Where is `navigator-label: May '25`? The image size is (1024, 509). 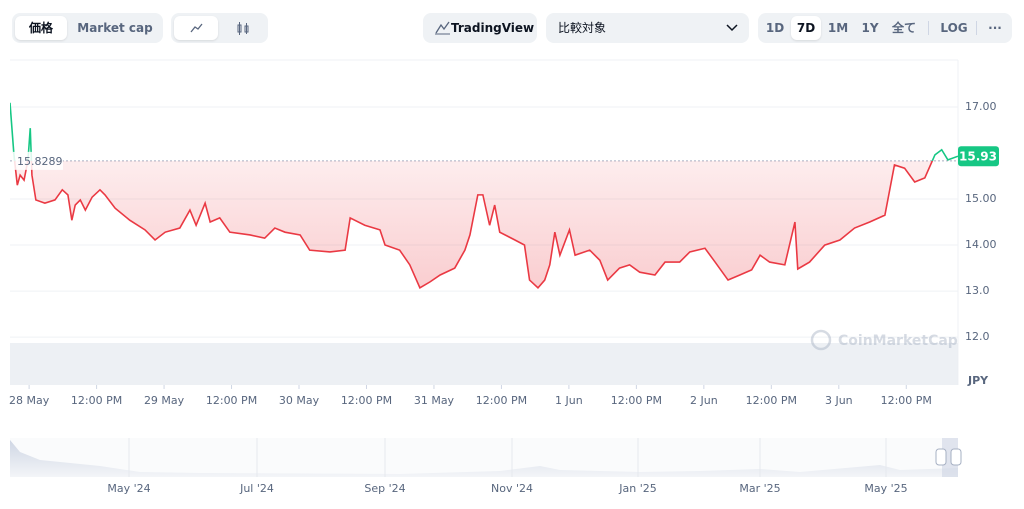
navigator-label: May '25 is located at coordinates (885, 488).